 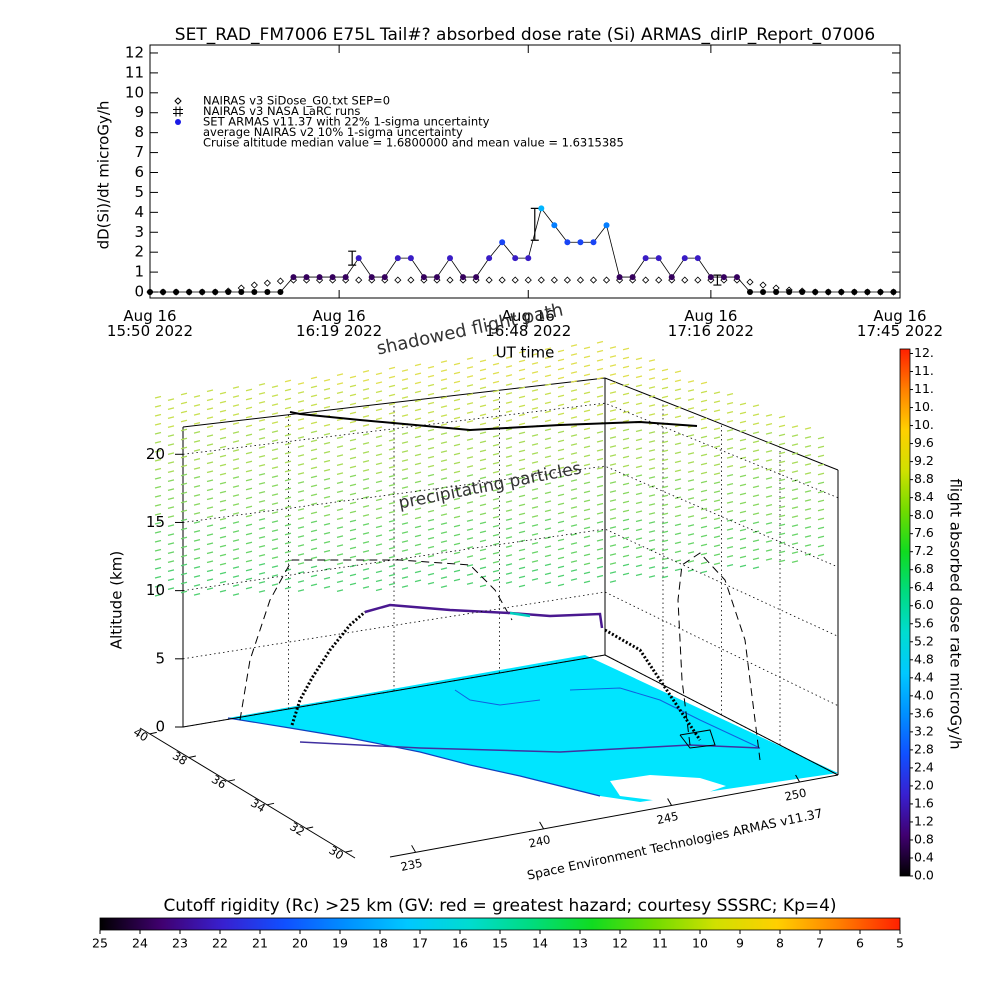 What do you see at coordinates (155, 522) in the screenshot?
I see `z-tick-label: 15` at bounding box center [155, 522].